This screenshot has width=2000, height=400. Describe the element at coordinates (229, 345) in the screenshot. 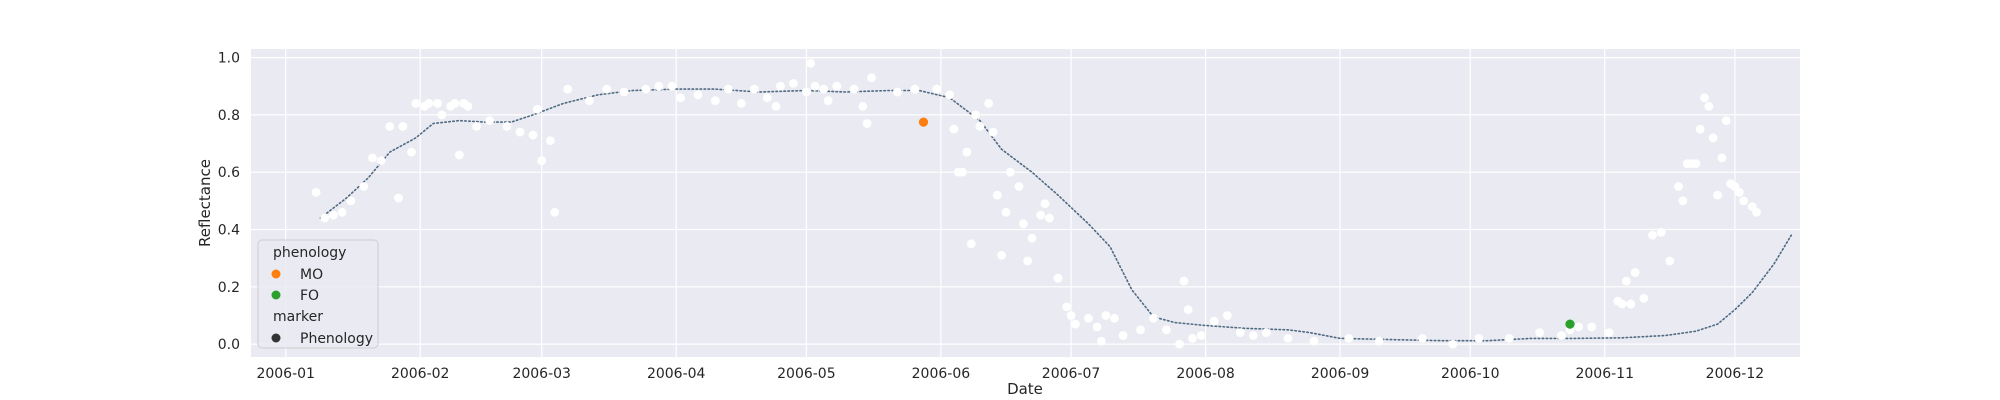

I see `y-tick-label: 0.0` at that location.